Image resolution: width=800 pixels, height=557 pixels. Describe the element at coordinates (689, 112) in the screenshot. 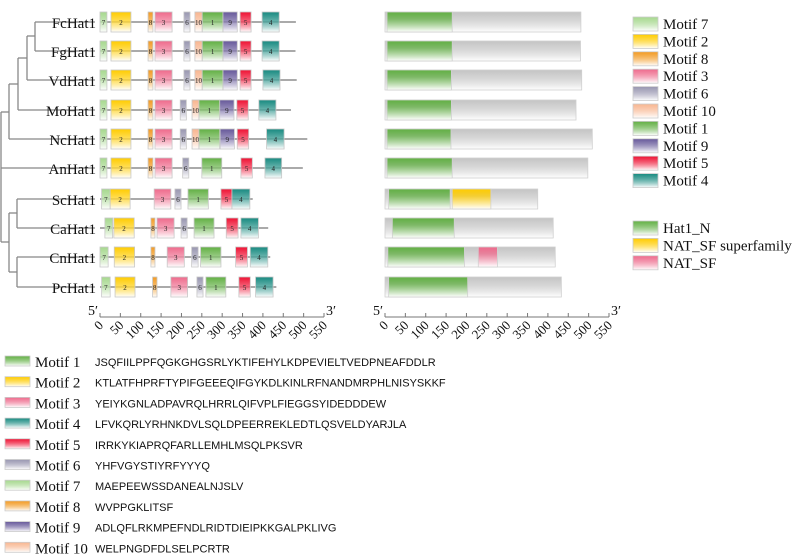

I see `legend-label: Motif 10` at that location.